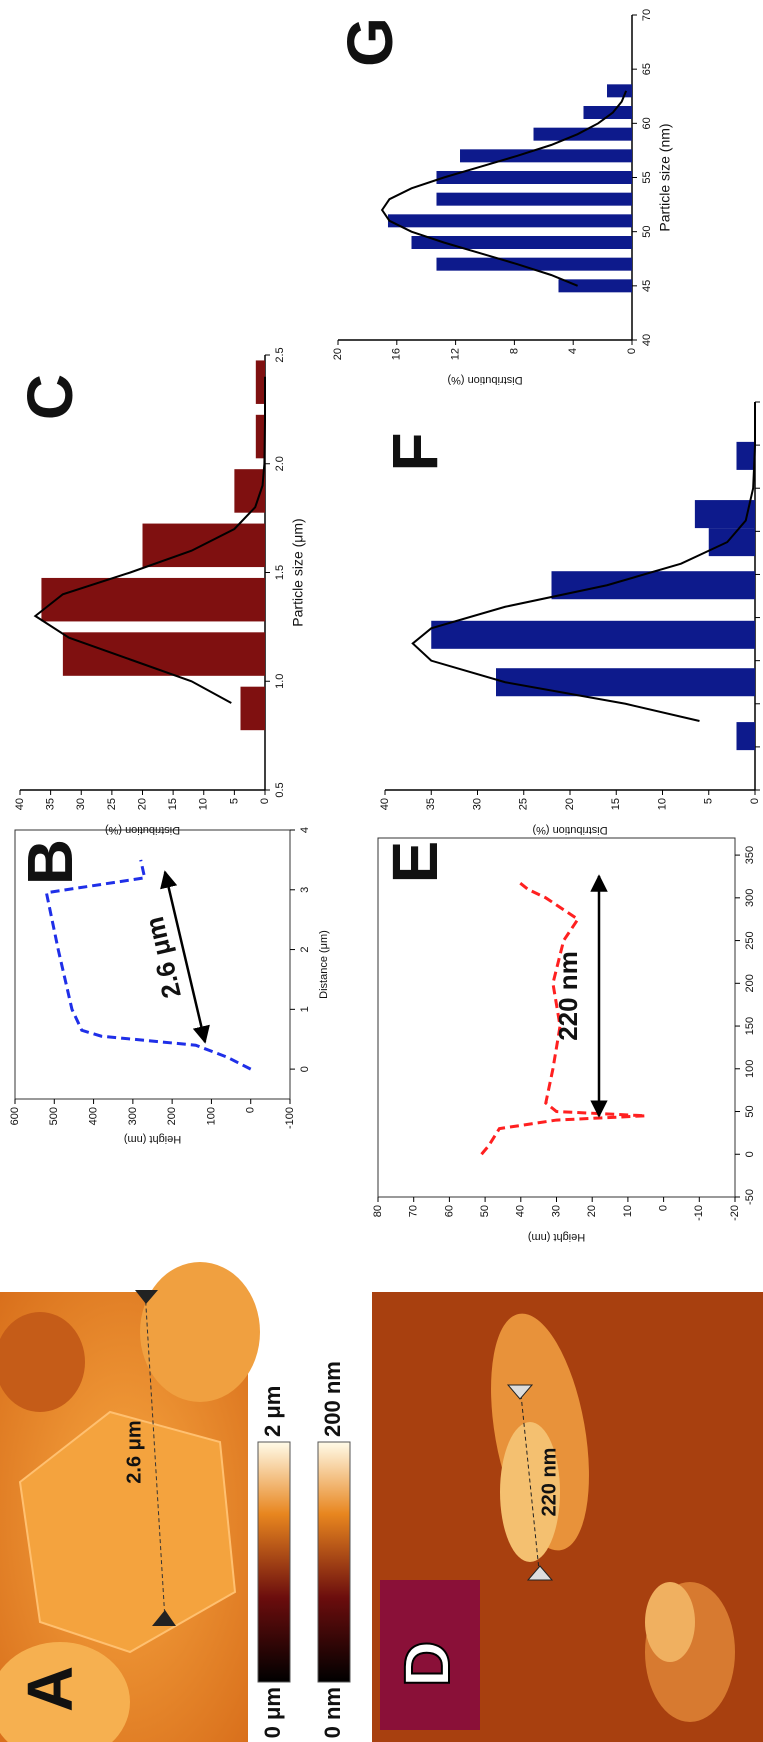 The height and width of the screenshot is (1742, 763). Describe the element at coordinates (152, 1139) in the screenshot. I see `y-axis-label: Height (nm)` at that location.